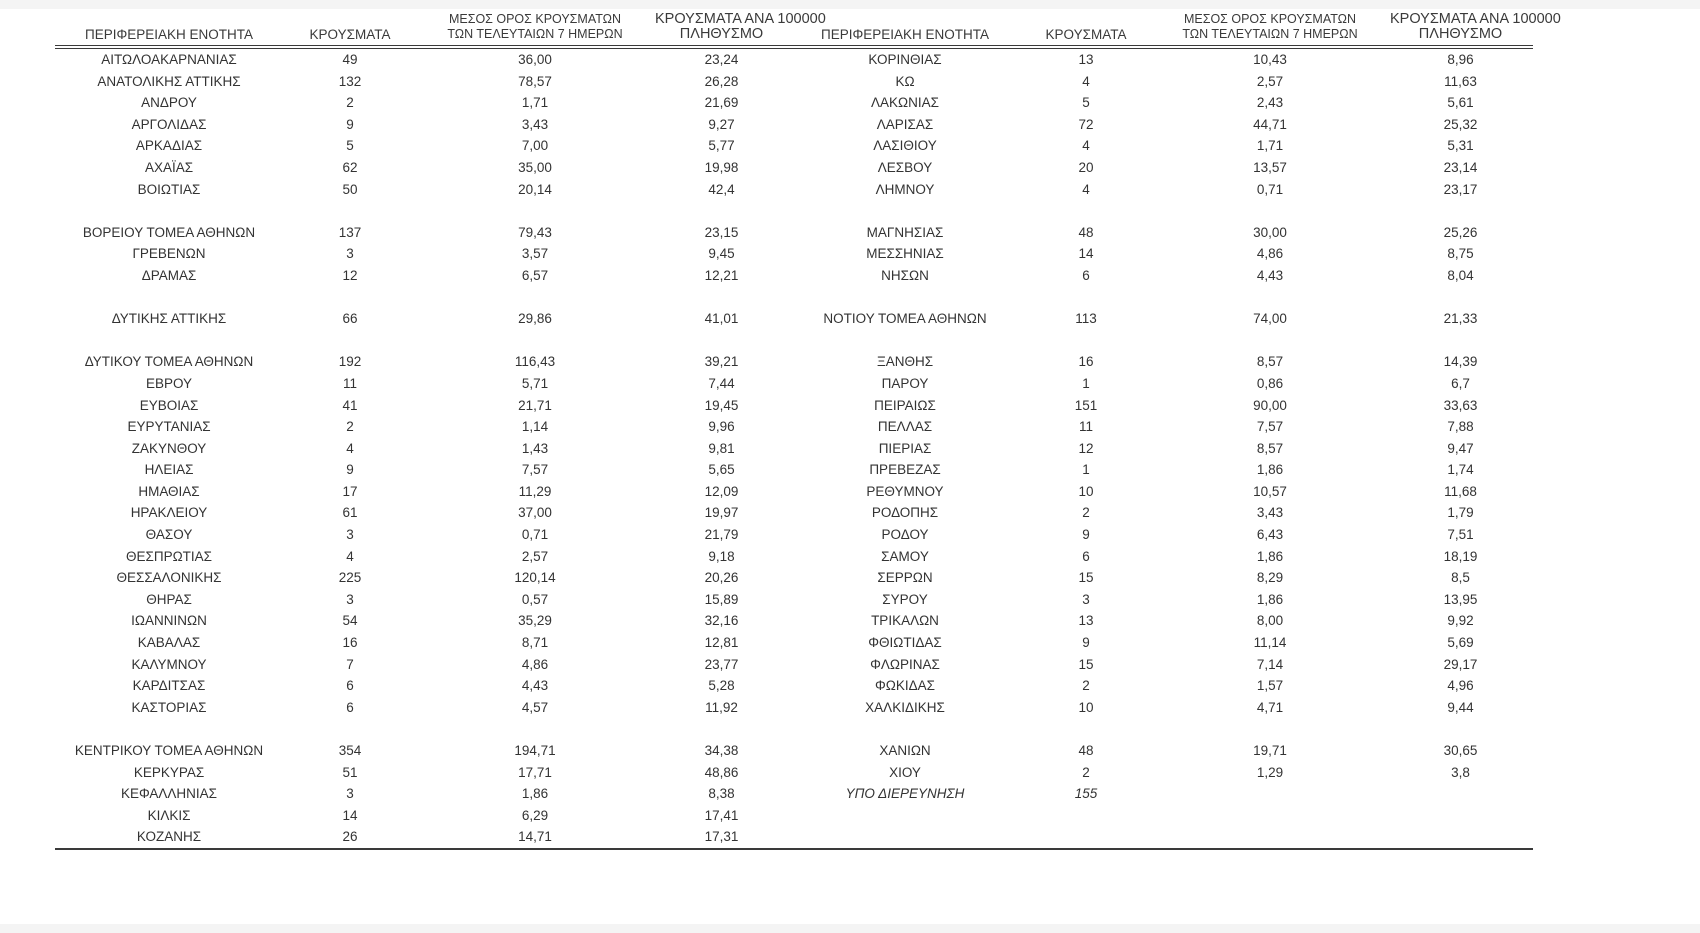  What do you see at coordinates (350, 664) in the screenshot?
I see `cases-cell: 7` at bounding box center [350, 664].